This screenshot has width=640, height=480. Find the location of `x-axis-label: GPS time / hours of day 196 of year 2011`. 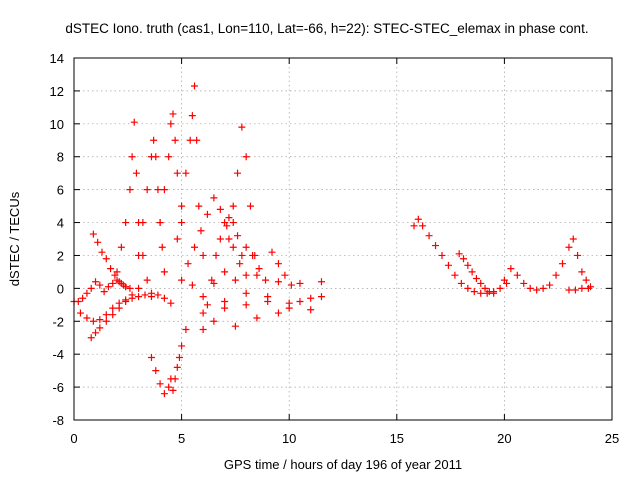

x-axis-label: GPS time / hours of day 196 of year 2011 is located at coordinates (343, 464).